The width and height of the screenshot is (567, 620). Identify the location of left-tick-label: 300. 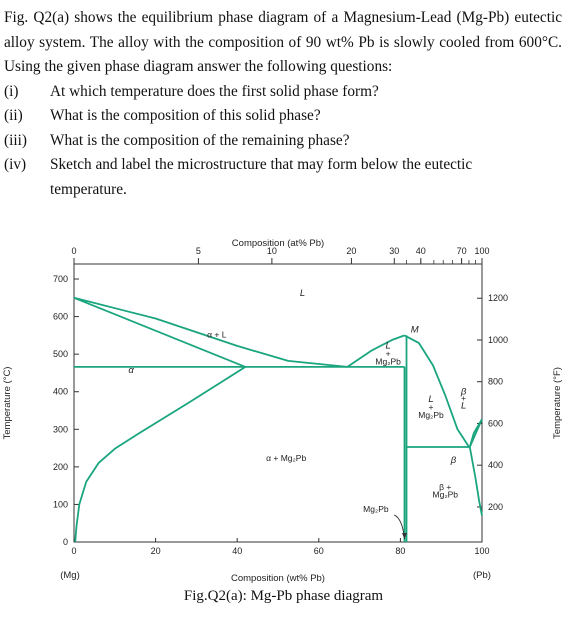
(60, 429).